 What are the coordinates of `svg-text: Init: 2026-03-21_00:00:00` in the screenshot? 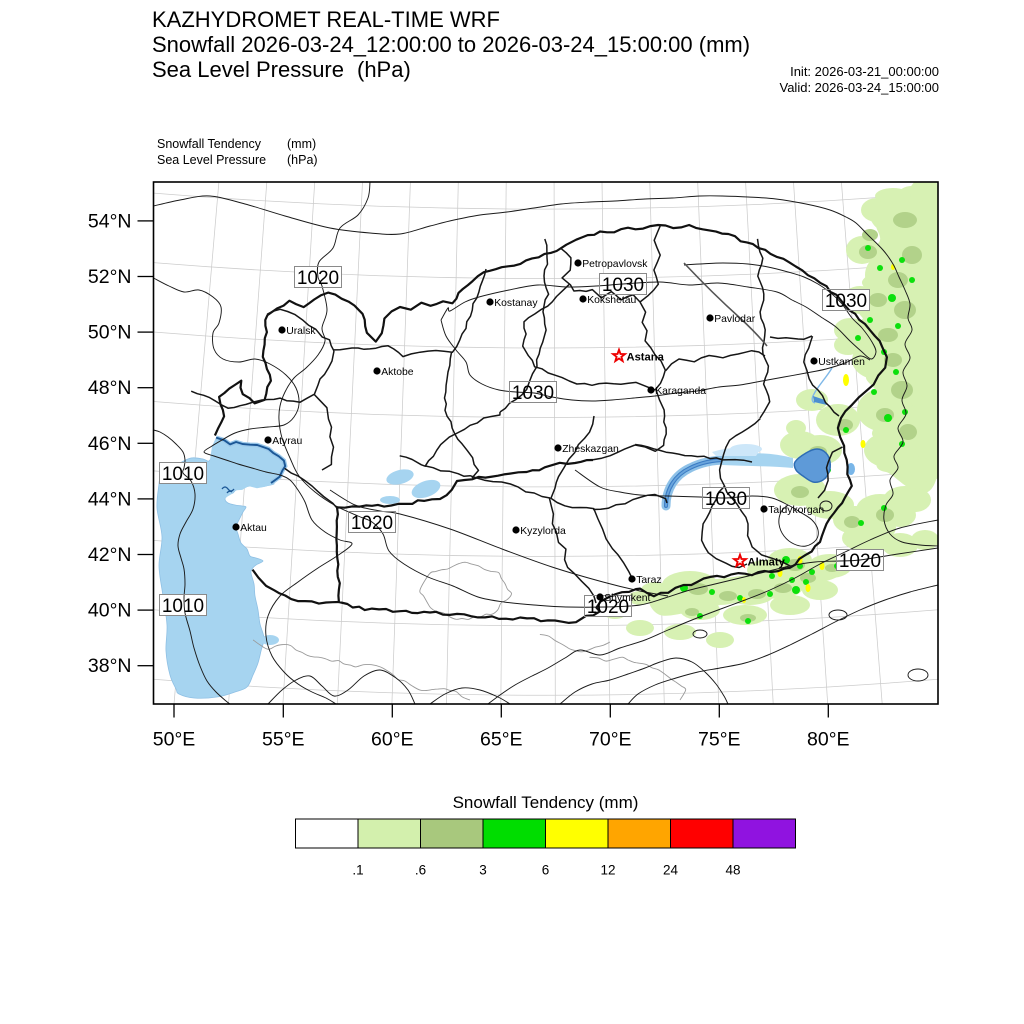 It's located at (864, 71).